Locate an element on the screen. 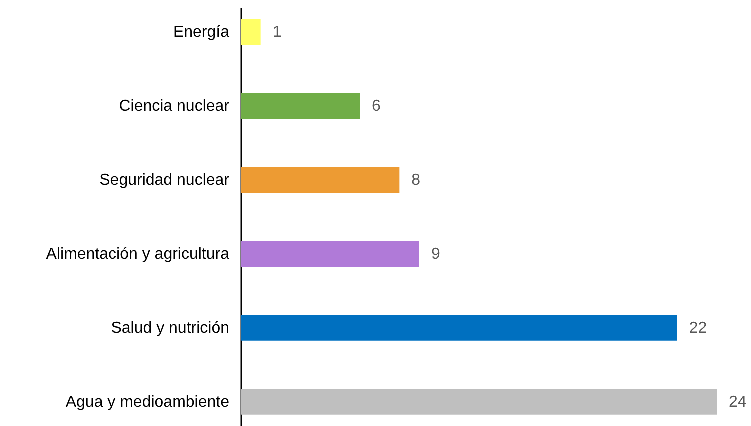 The height and width of the screenshot is (426, 751). data-label: 24 is located at coordinates (738, 402).